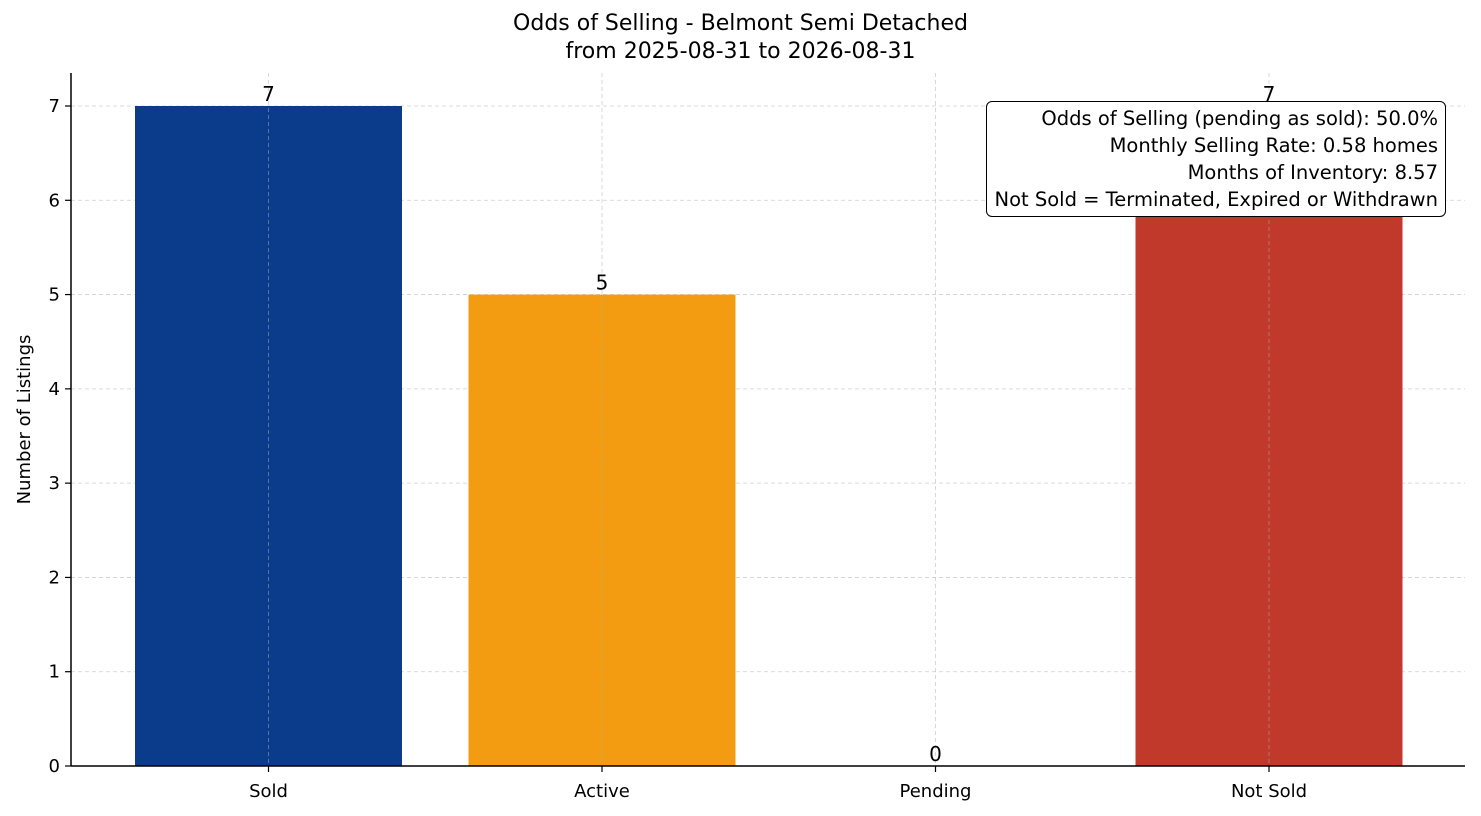 The width and height of the screenshot is (1481, 816). What do you see at coordinates (1312, 172) in the screenshot?
I see `annotation-inventory: Months of Inventory: 8.57` at bounding box center [1312, 172].